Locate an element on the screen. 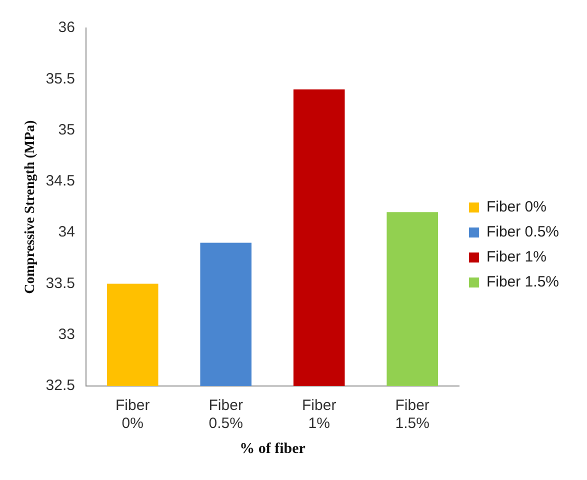 Image resolution: width=587 pixels, height=480 pixels. y-tick-label: 32.5 is located at coordinates (60, 385).